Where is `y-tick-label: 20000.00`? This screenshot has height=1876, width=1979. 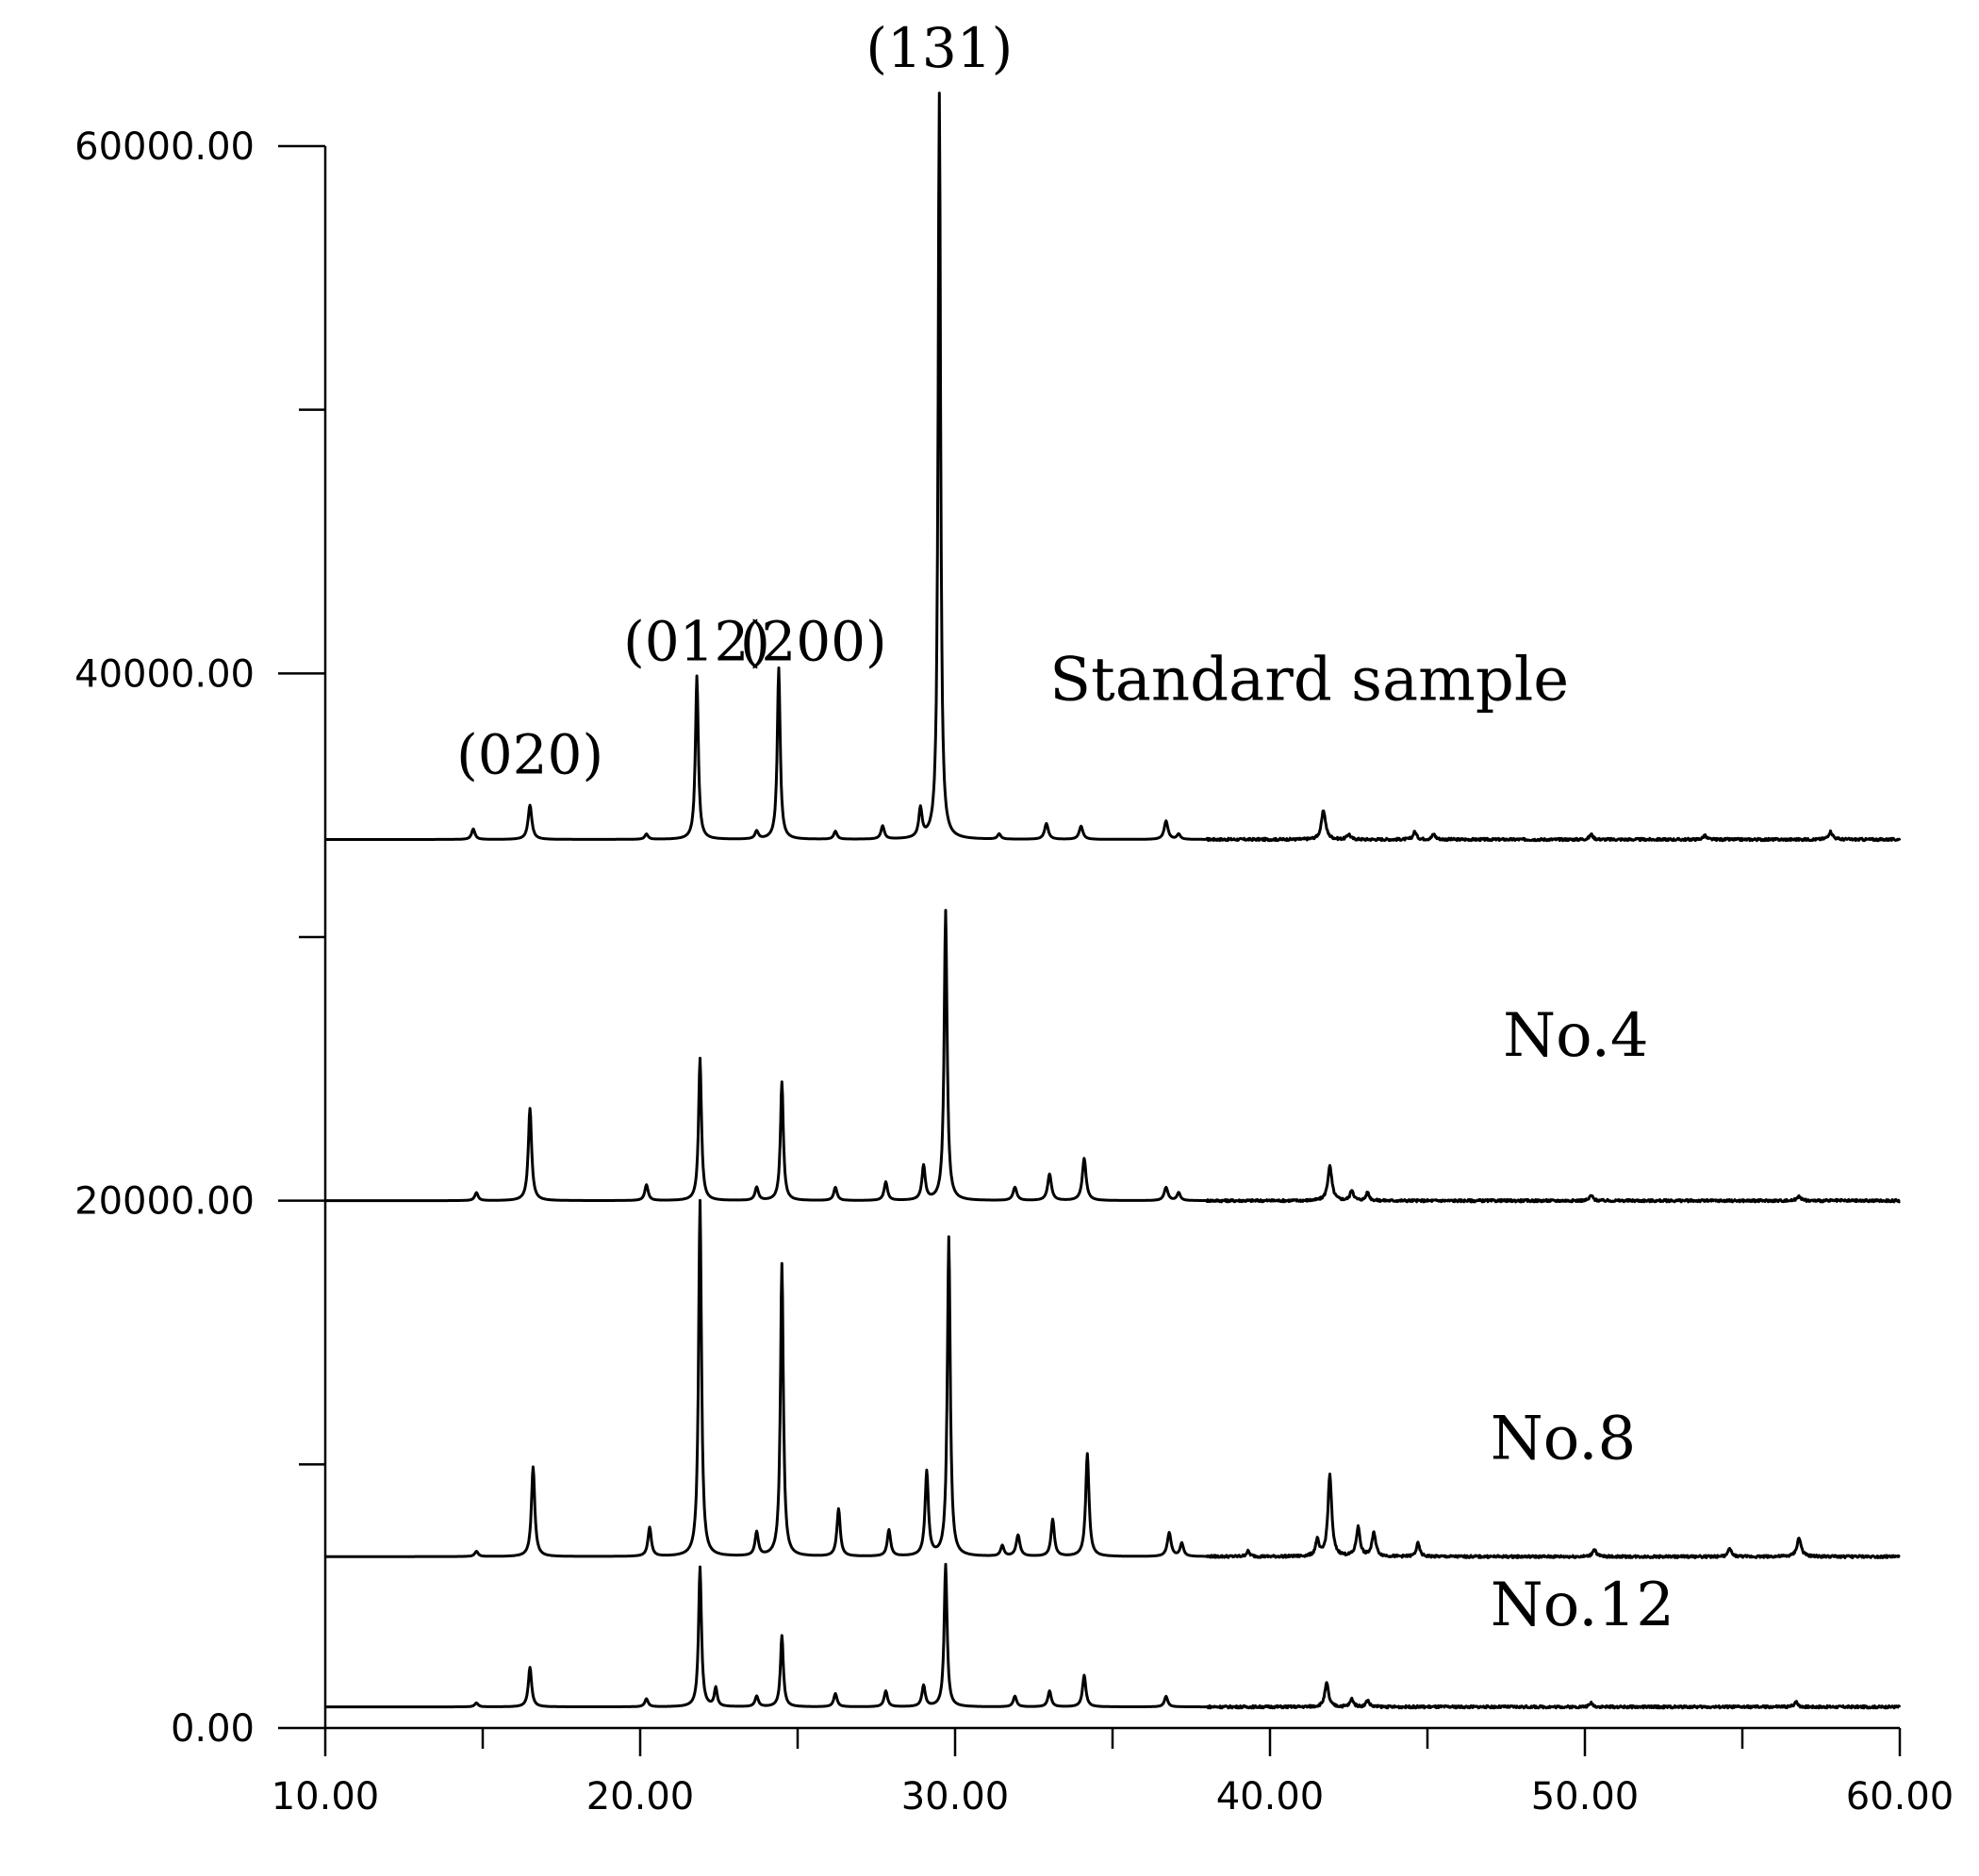 y-tick-label: 20000.00 is located at coordinates (164, 1202).